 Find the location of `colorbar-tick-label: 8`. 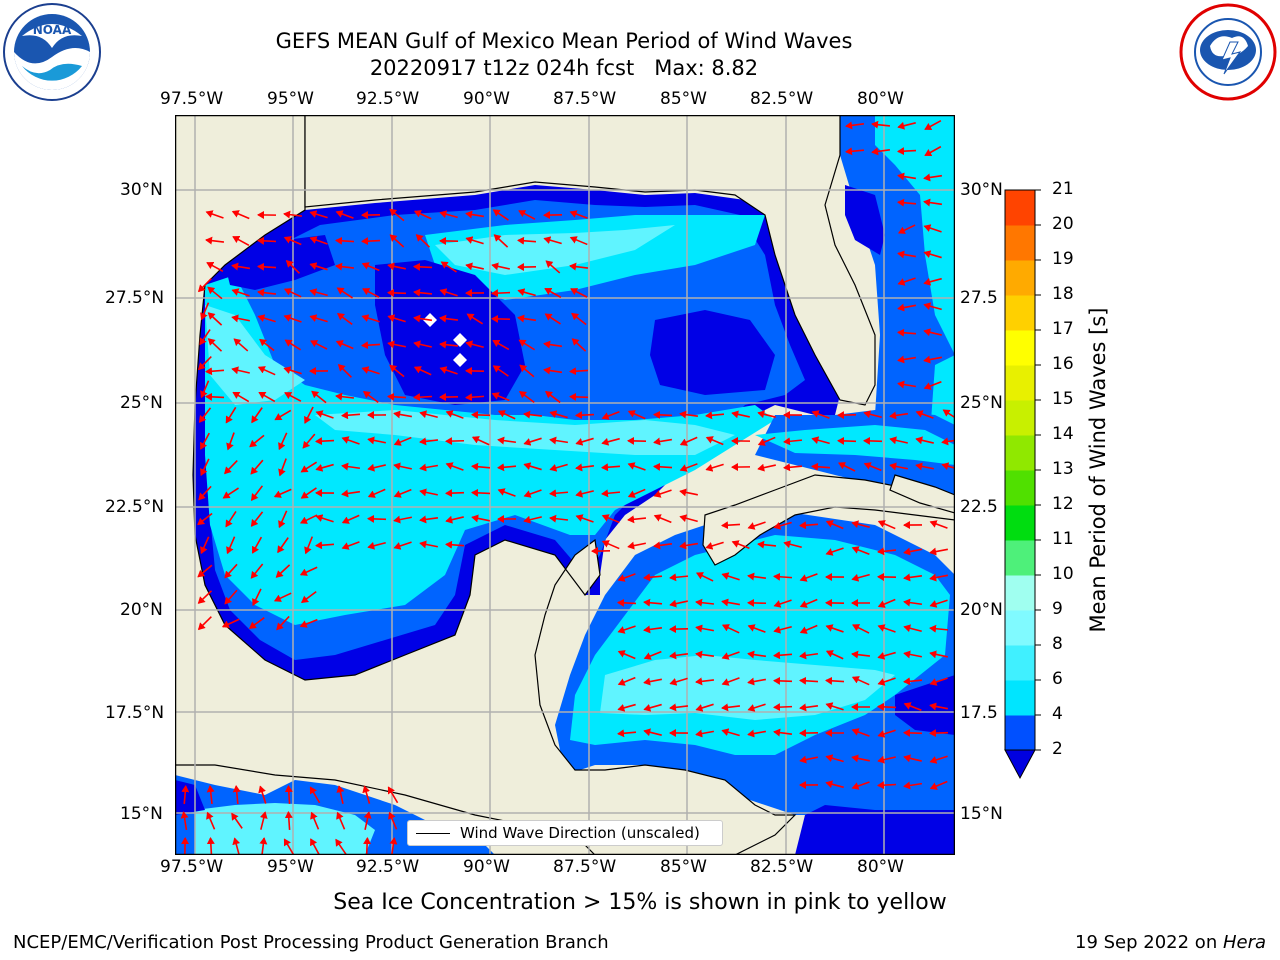

colorbar-tick-label: 8 is located at coordinates (1057, 644).